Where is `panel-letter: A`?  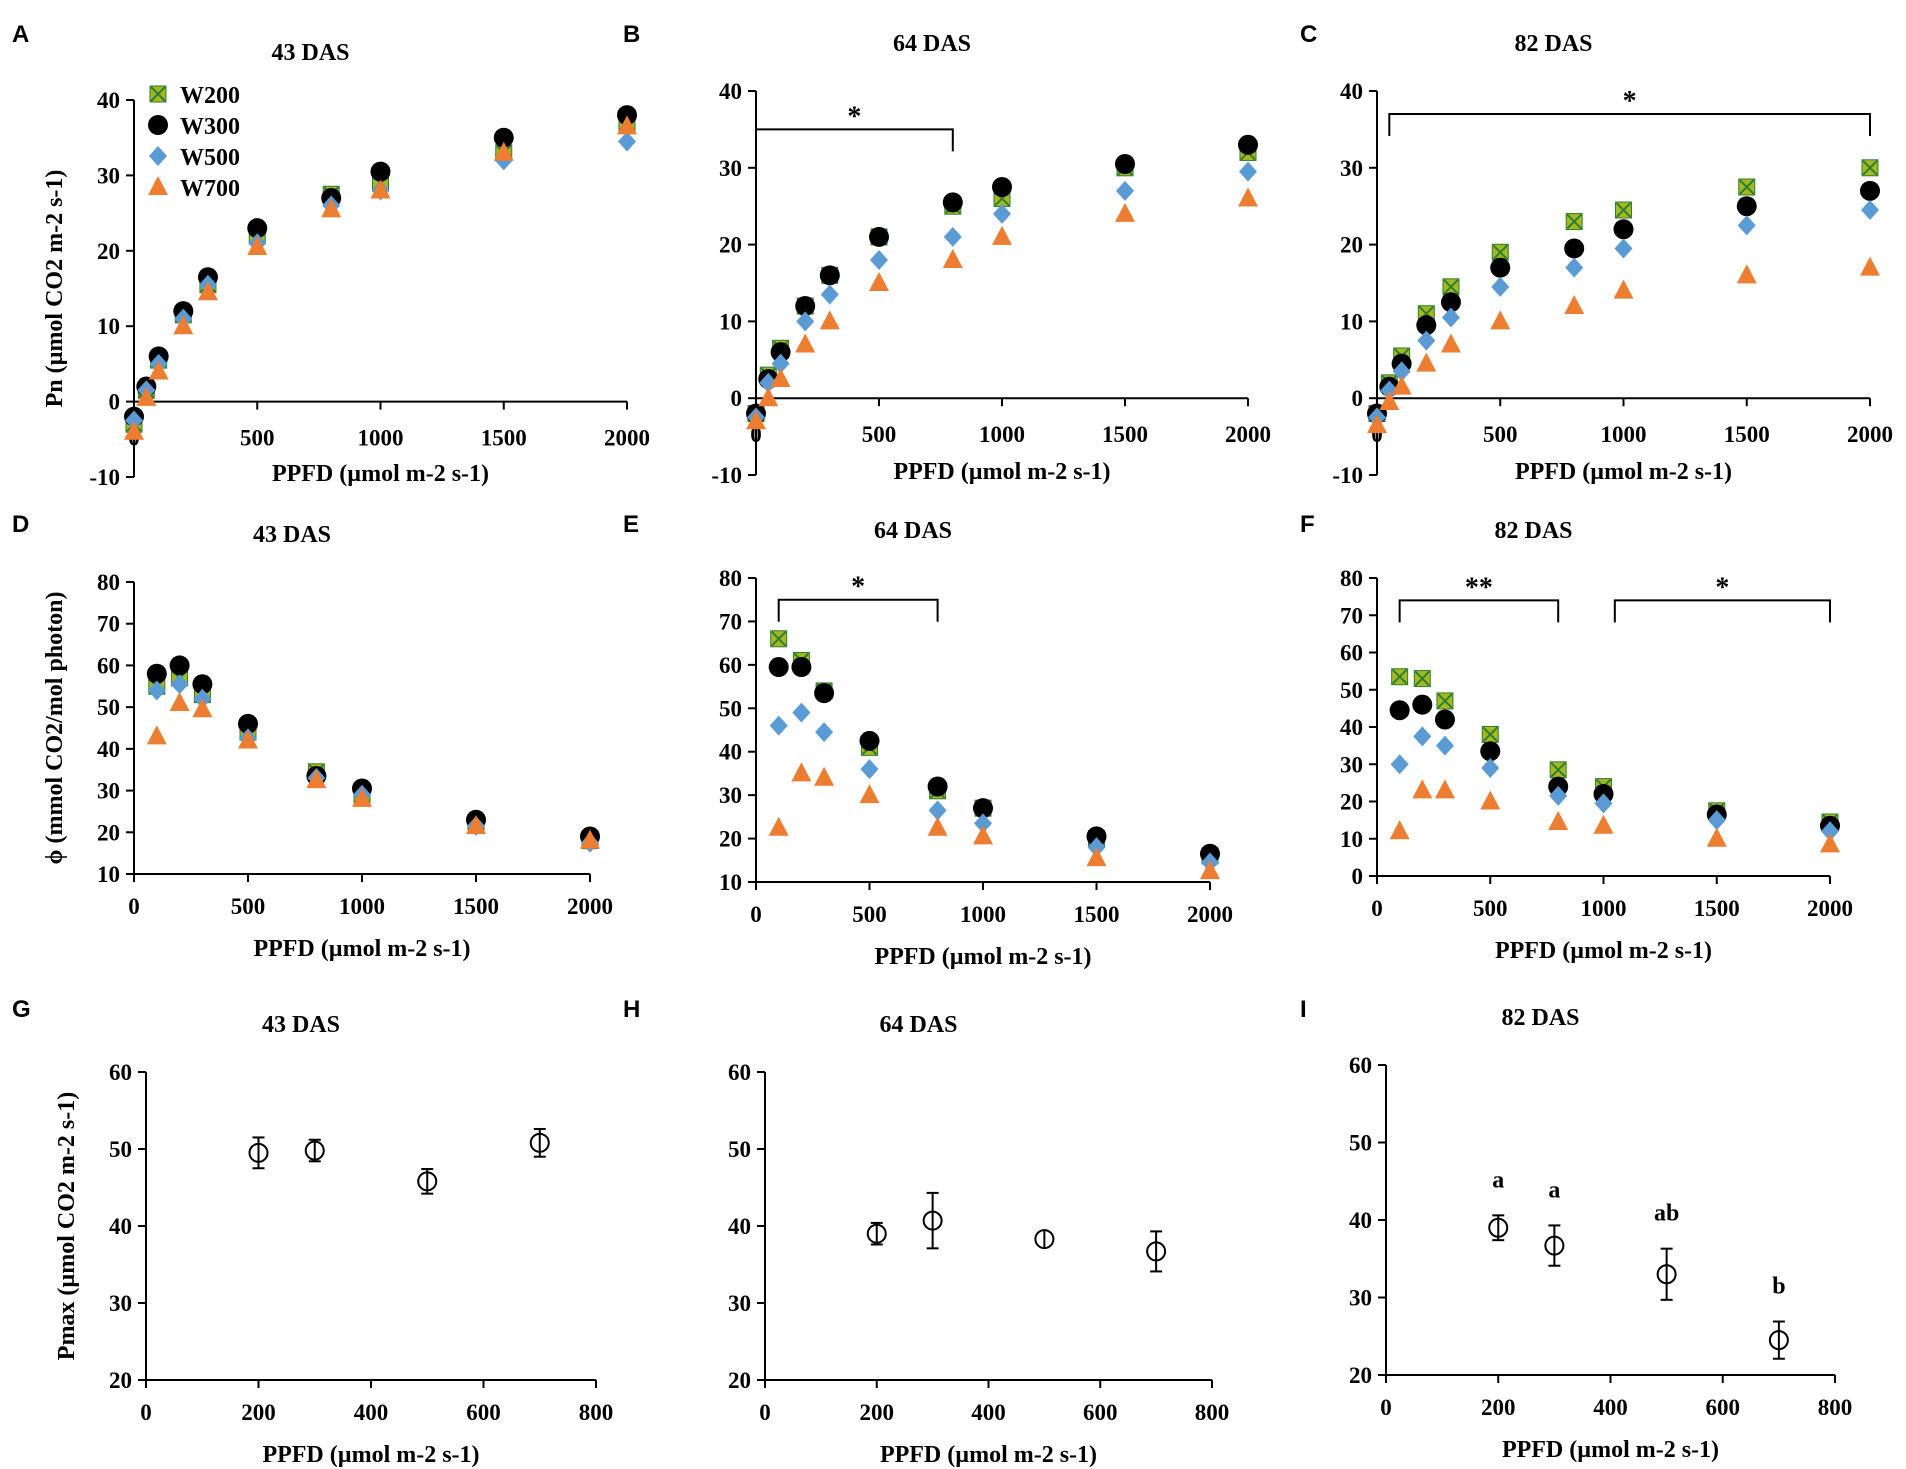
panel-letter: A is located at coordinates (20, 34).